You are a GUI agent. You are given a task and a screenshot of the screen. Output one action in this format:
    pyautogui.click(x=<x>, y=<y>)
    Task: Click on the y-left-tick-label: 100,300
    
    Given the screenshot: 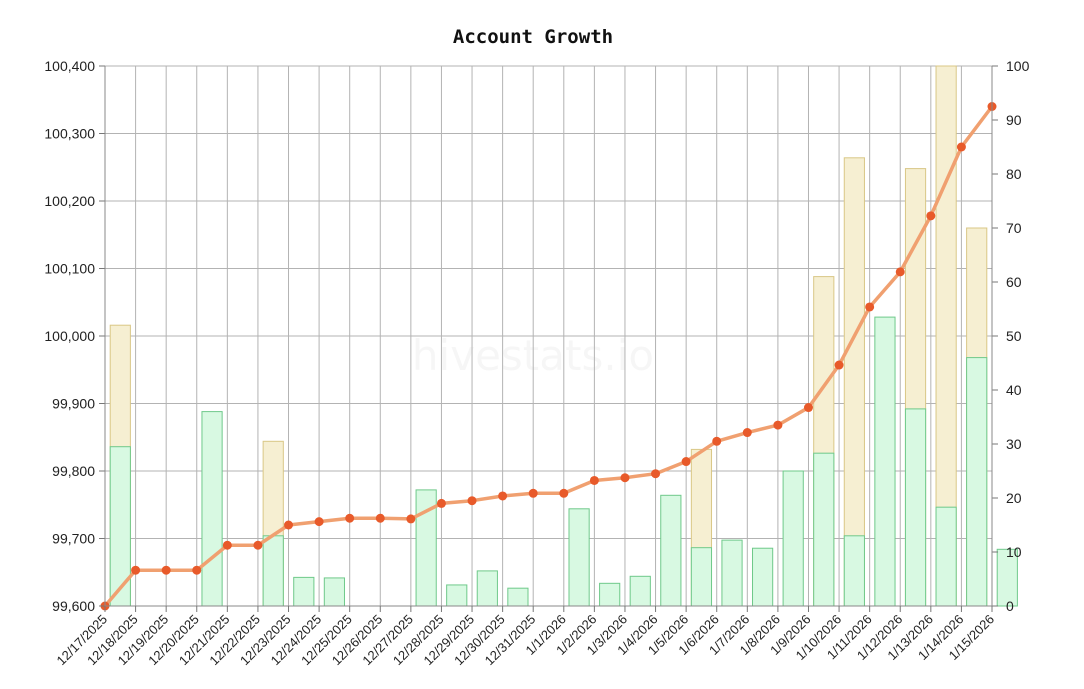 What is the action you would take?
    pyautogui.click(x=69, y=134)
    